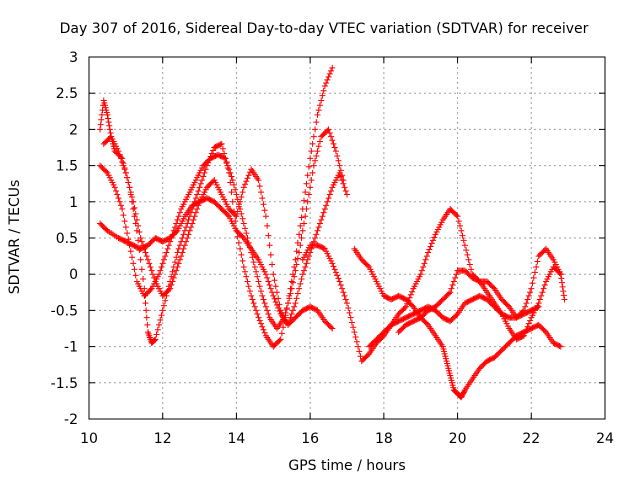 This screenshot has width=640, height=480. I want to click on y-tick-label: 0.5, so click(67, 239).